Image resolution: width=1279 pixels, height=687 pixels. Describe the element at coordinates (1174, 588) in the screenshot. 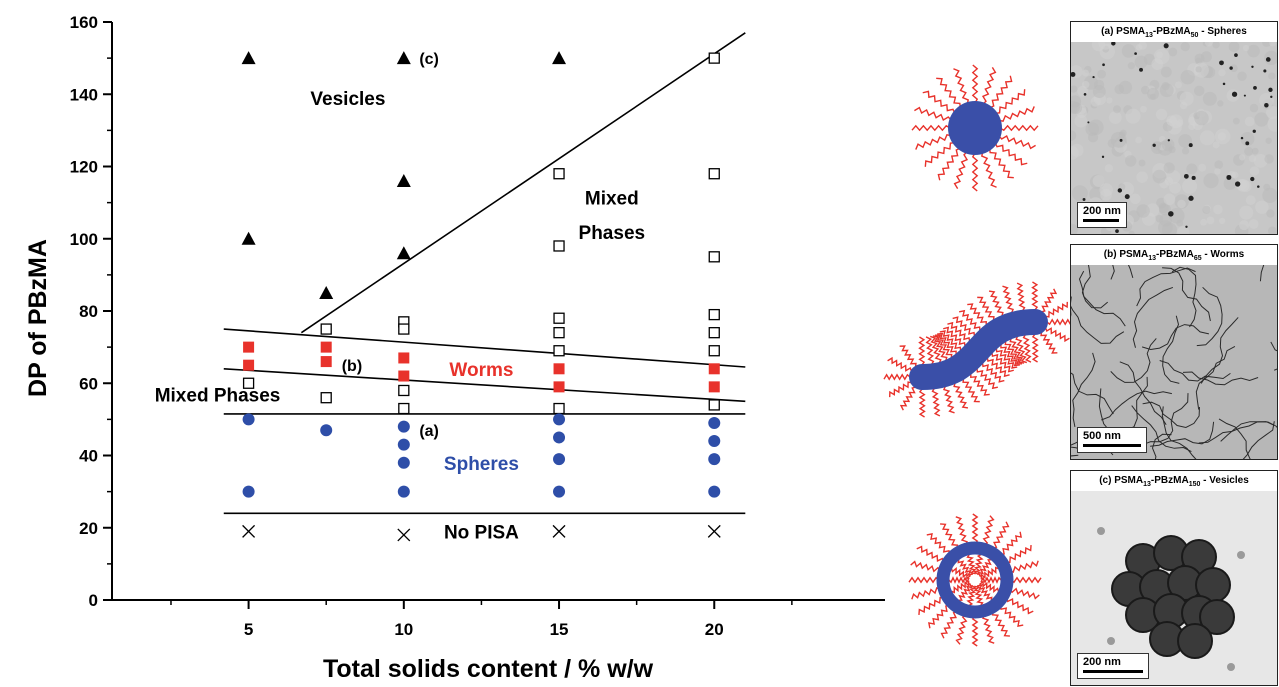

I see `tem-image-vesicles: 200 nm` at that location.